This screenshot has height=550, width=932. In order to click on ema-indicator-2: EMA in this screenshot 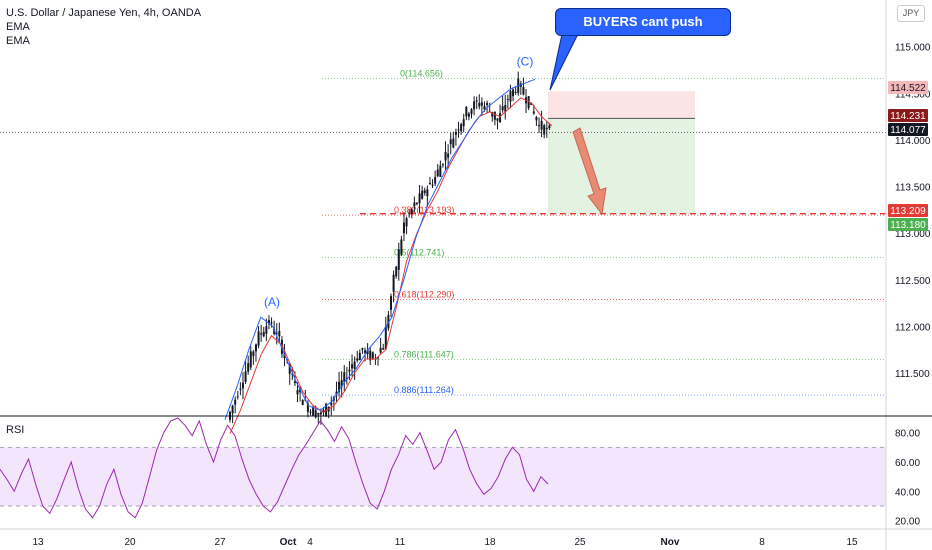, I will do `click(18, 41)`.